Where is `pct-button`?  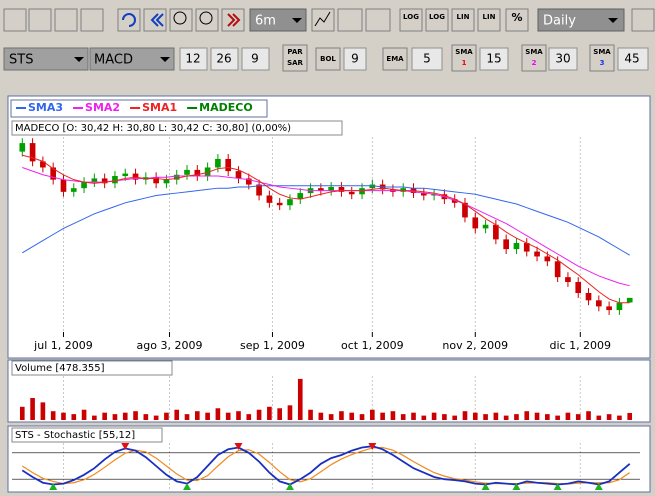 pct-button is located at coordinates (517, 20).